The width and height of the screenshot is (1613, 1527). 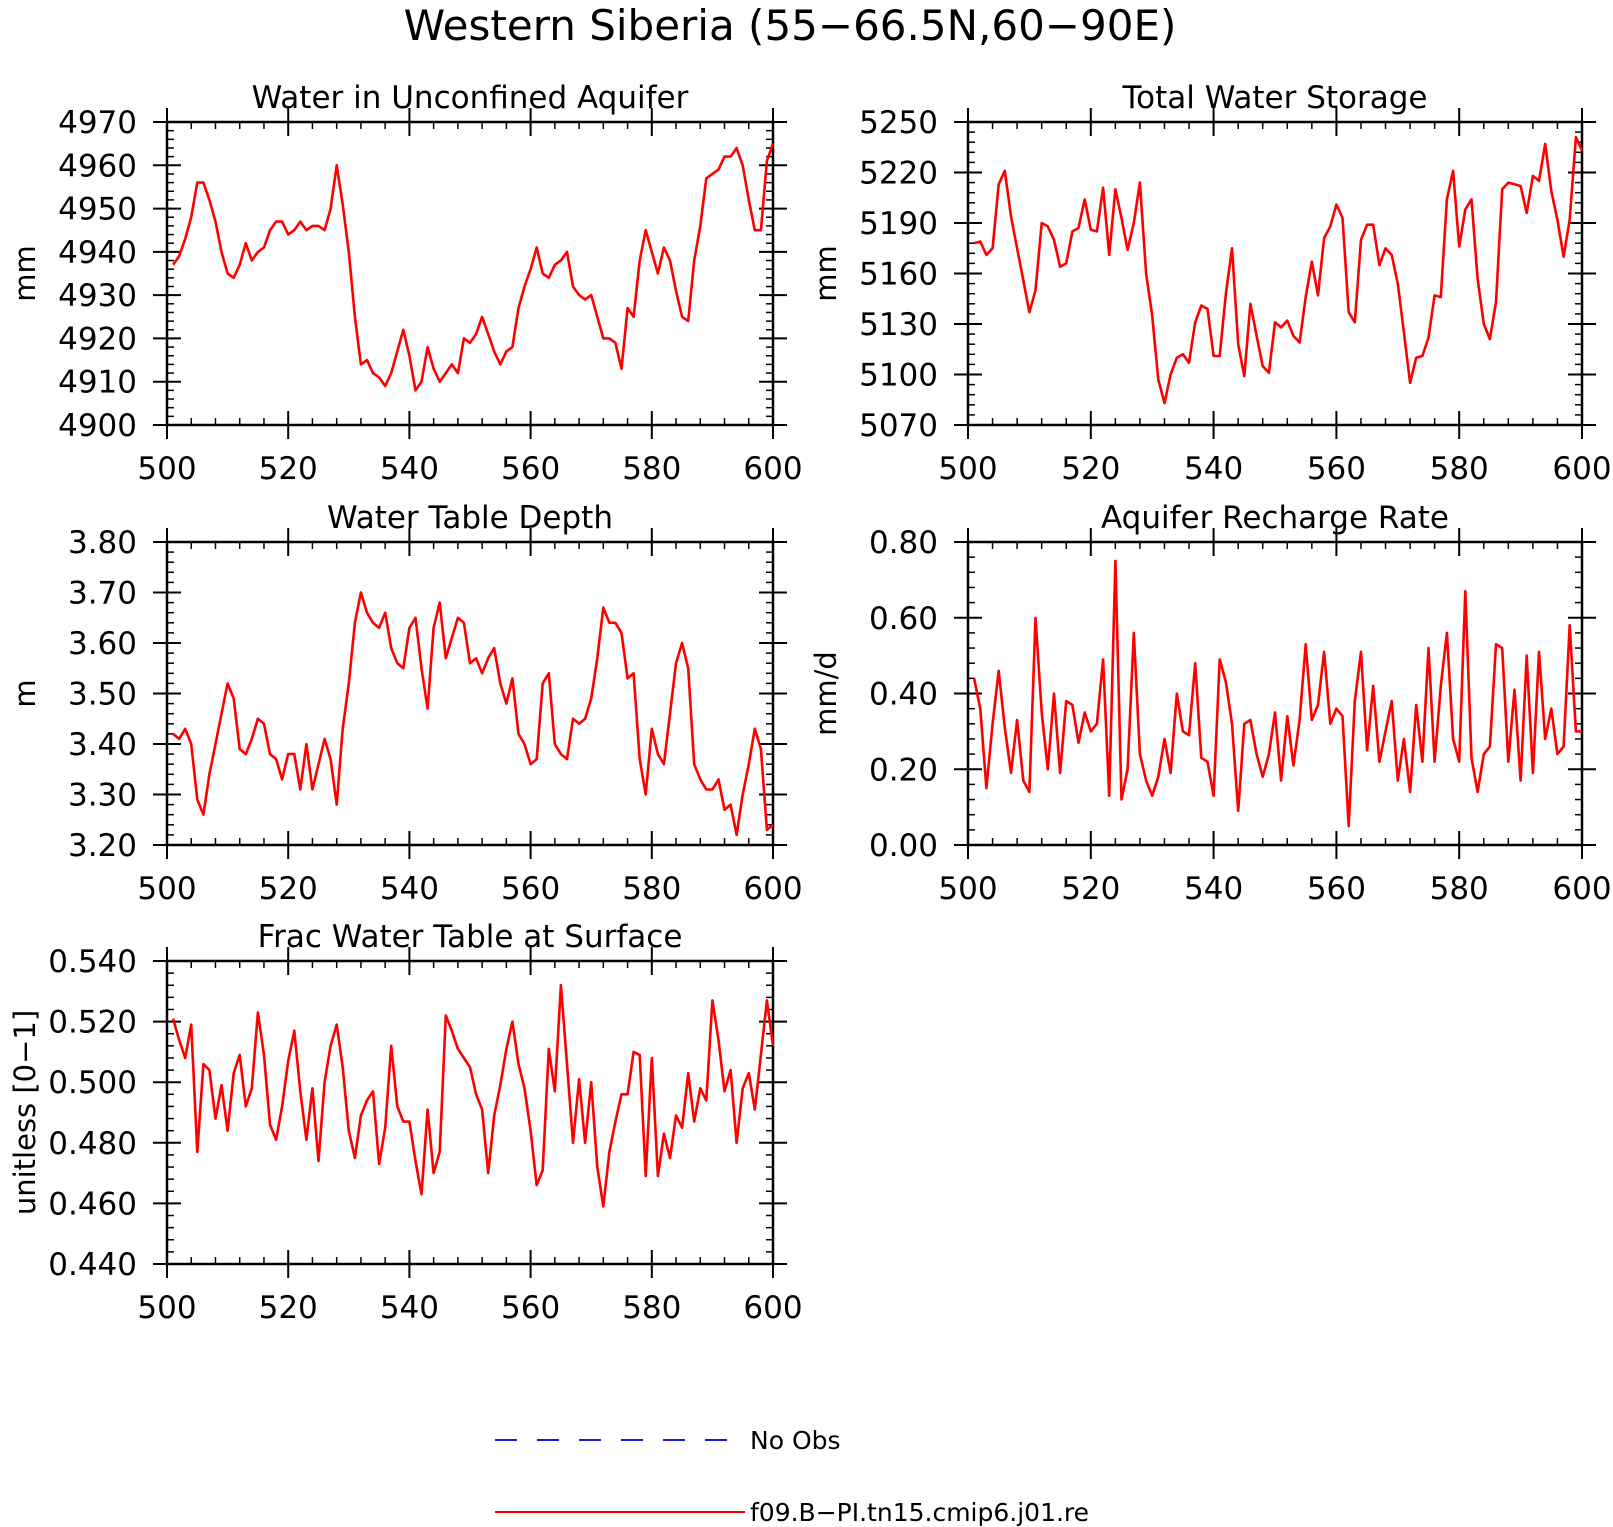 I want to click on y-tick-label: 0.520, so click(x=92, y=1023).